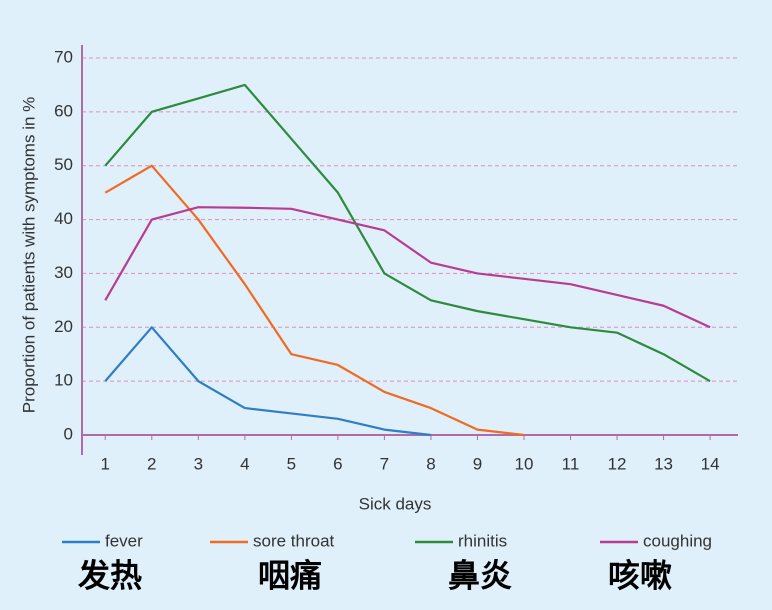 Image resolution: width=772 pixels, height=610 pixels. Describe the element at coordinates (63, 110) in the screenshot. I see `y-tick-label: 60` at that location.